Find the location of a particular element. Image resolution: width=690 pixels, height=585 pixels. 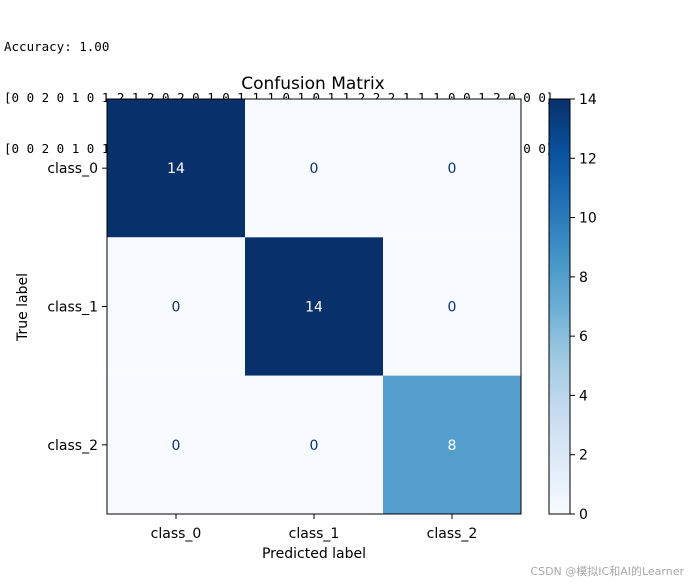

colorbar-tick-label: 6 is located at coordinates (583, 337).